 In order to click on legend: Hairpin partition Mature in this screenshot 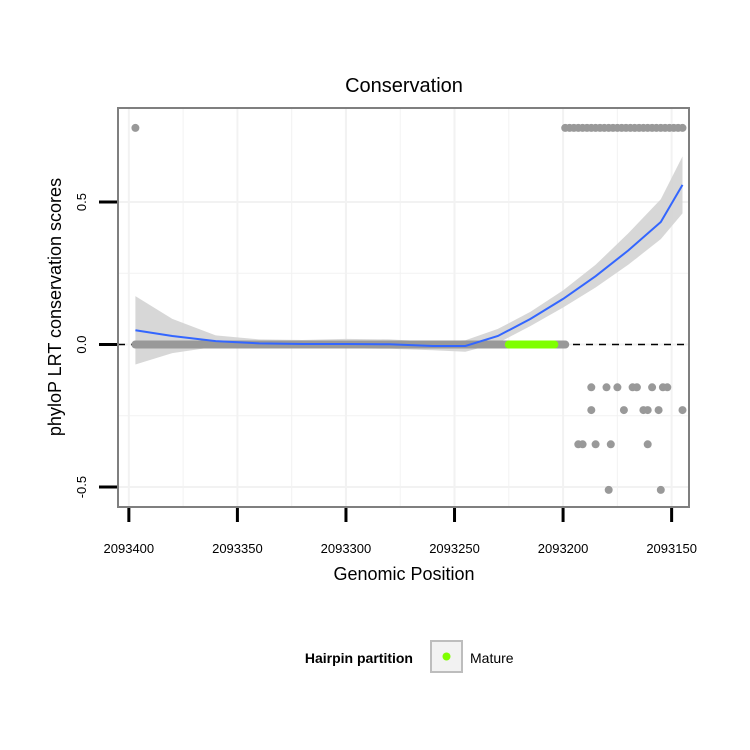, I will do `click(409, 656)`.